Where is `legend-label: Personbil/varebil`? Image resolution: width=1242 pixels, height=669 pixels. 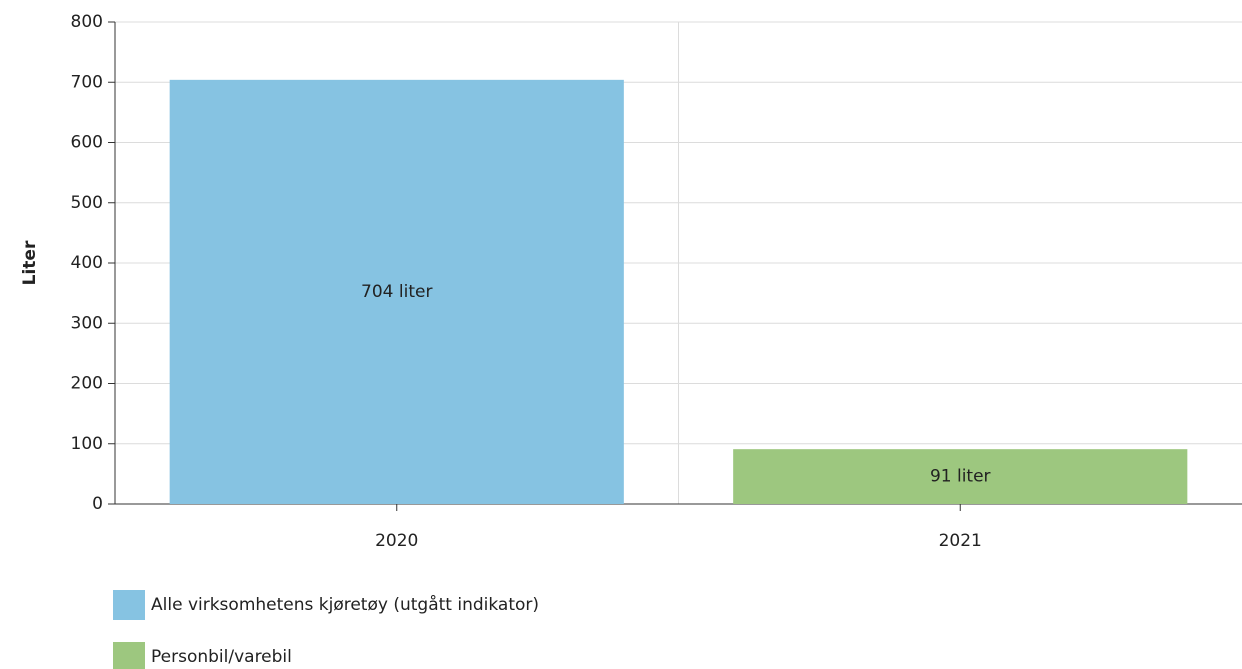 legend-label: Personbil/varebil is located at coordinates (221, 657).